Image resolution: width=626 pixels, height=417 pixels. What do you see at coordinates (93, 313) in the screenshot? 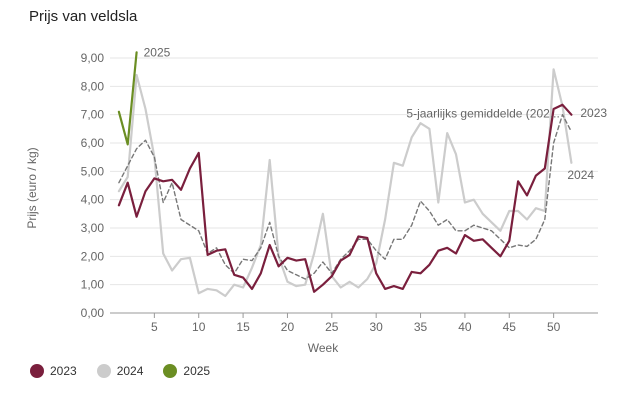
I see `y-tick-label: 0,00` at bounding box center [93, 313].